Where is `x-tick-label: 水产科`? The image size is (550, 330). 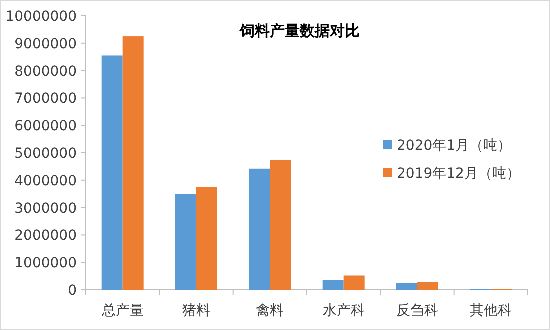
x-tick-label: 水产科 is located at coordinates (343, 311).